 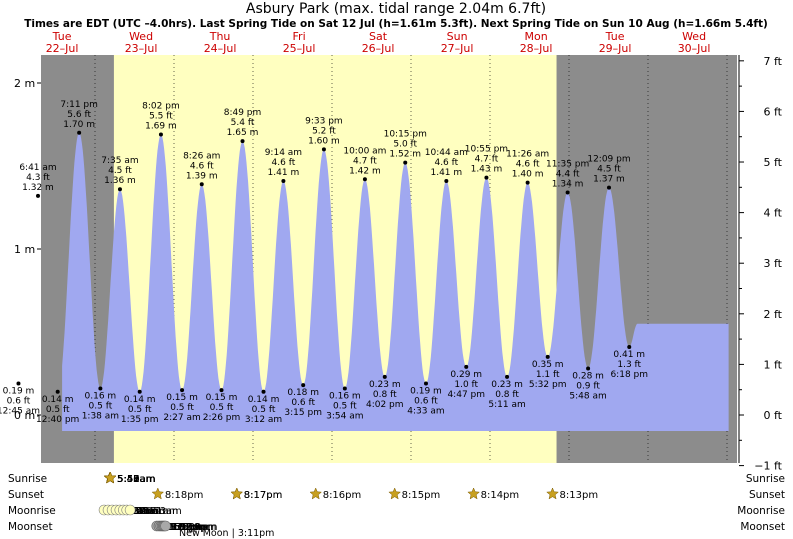 I want to click on moonset-time: 8:39pm, so click(x=185, y=527).